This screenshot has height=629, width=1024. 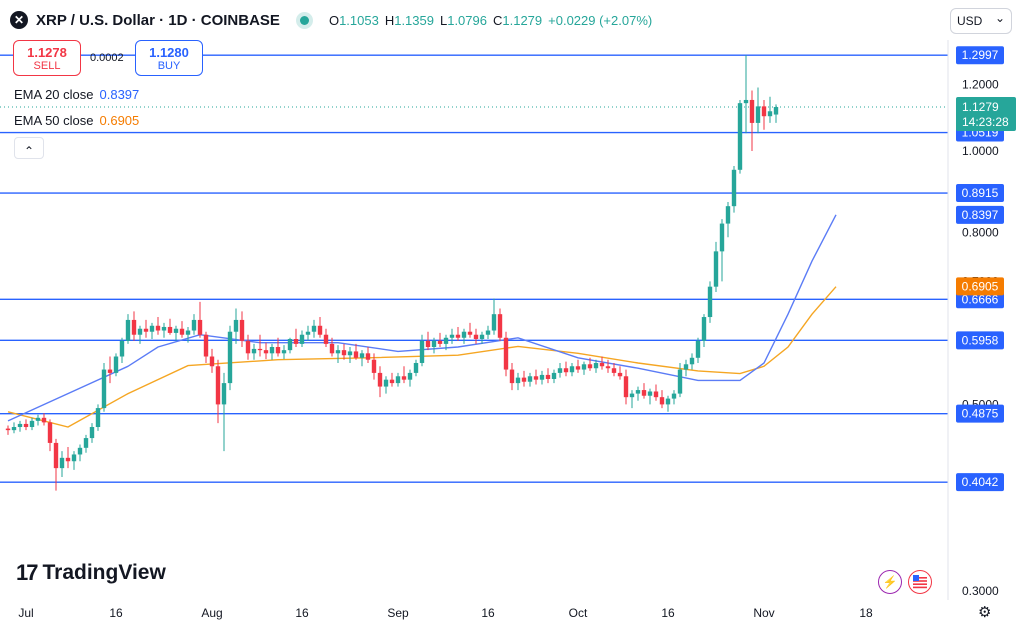 What do you see at coordinates (47, 58) in the screenshot?
I see `sell-button: 1.1278 SELL` at bounding box center [47, 58].